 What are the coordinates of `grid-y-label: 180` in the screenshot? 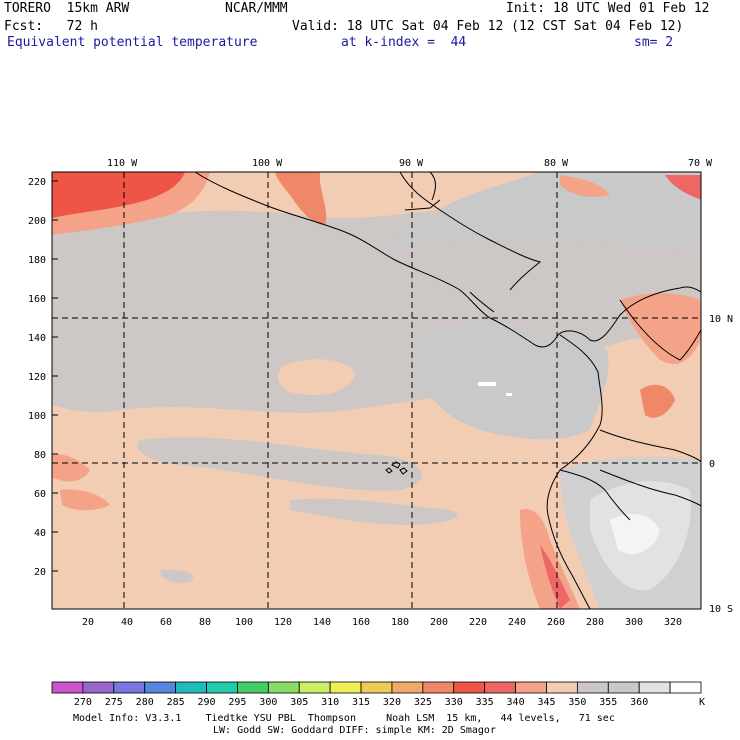 It's located at (37, 260).